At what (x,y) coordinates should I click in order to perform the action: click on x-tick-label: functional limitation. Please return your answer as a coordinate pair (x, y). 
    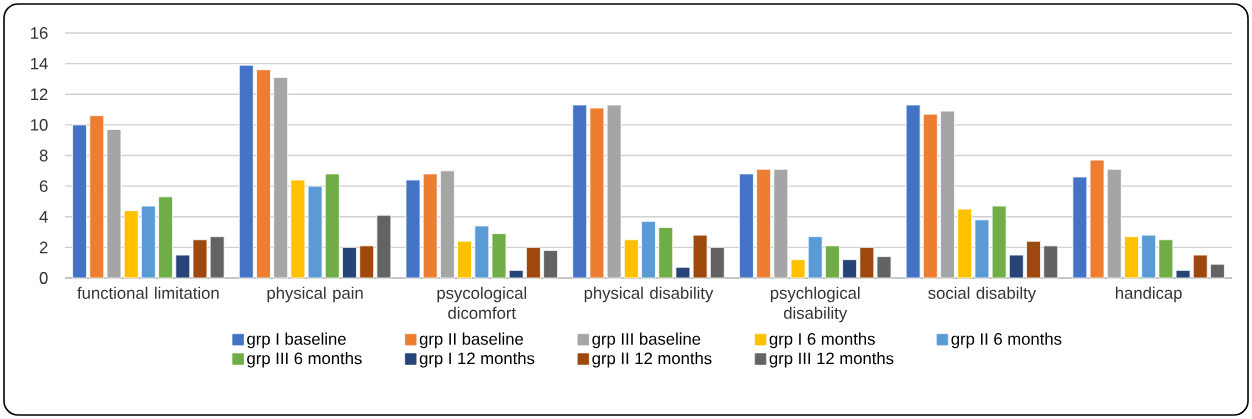
    Looking at the image, I should click on (148, 292).